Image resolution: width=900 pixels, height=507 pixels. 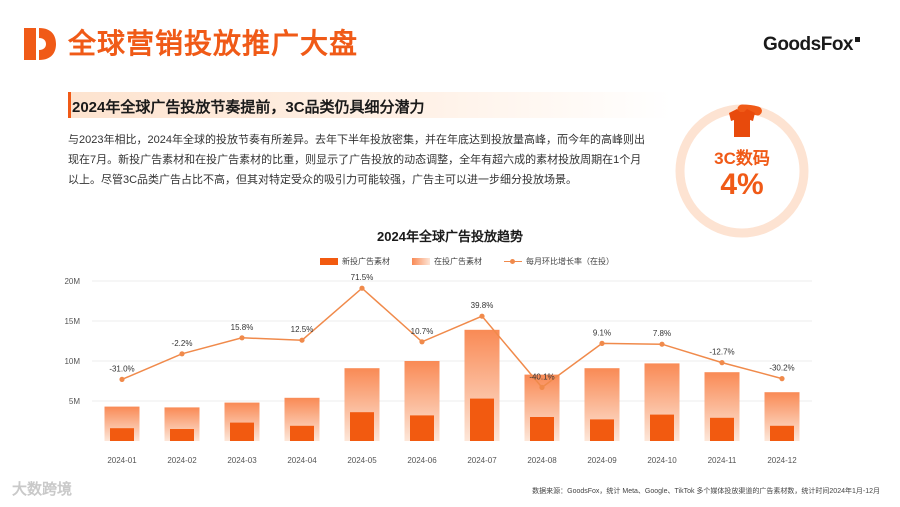 I want to click on kpi-value: 4%, so click(x=742, y=184).